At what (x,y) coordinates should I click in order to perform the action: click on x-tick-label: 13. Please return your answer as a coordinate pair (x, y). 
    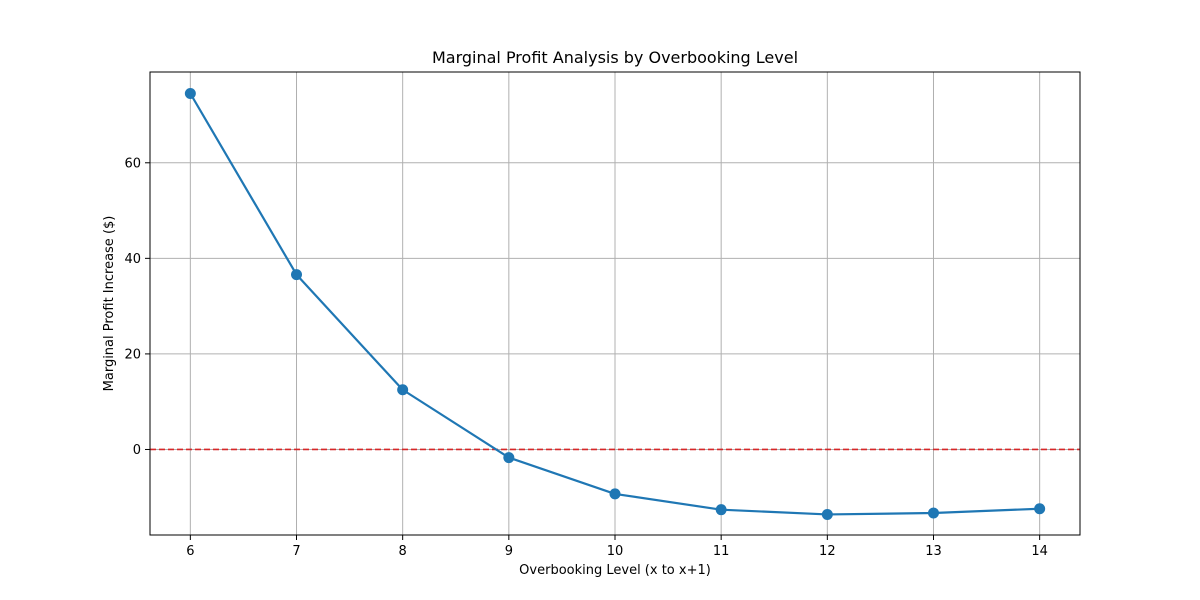
    Looking at the image, I should click on (933, 551).